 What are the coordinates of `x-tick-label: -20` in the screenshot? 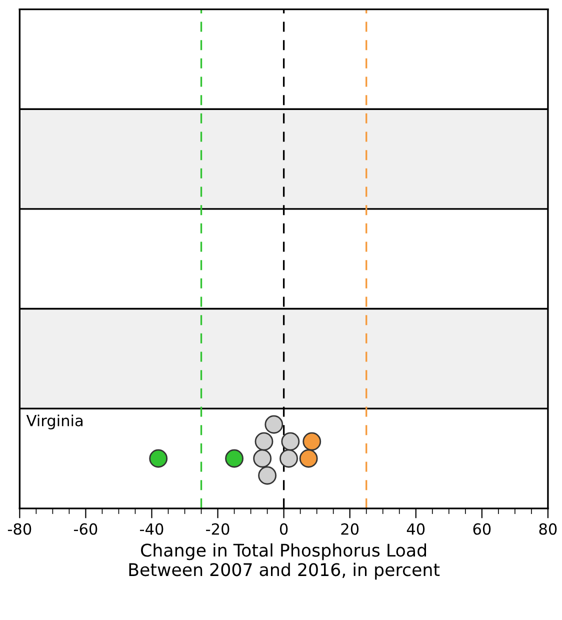 It's located at (218, 529).